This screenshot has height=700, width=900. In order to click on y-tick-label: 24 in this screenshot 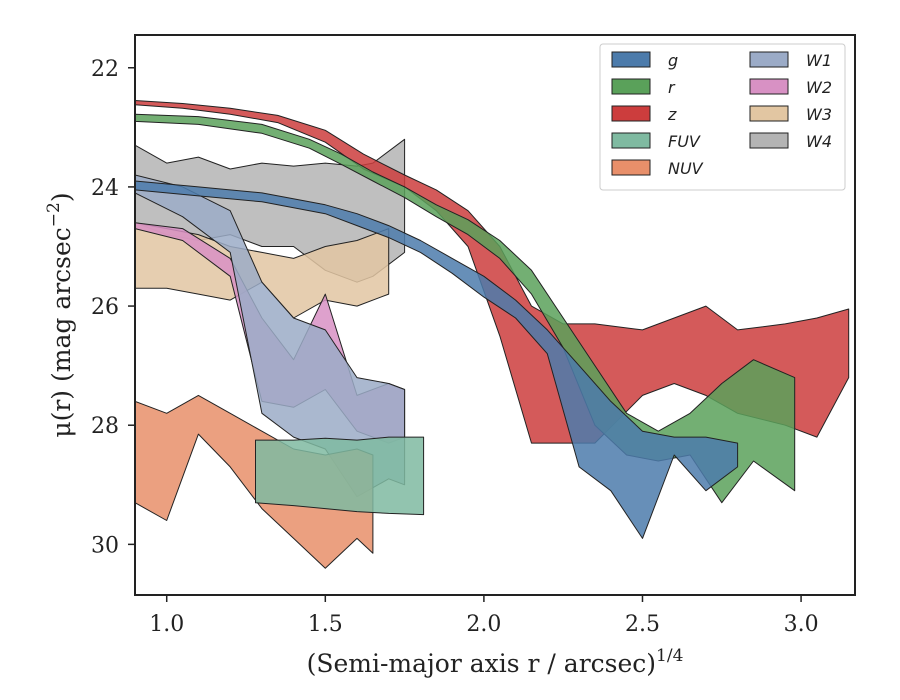, I will do `click(105, 188)`.